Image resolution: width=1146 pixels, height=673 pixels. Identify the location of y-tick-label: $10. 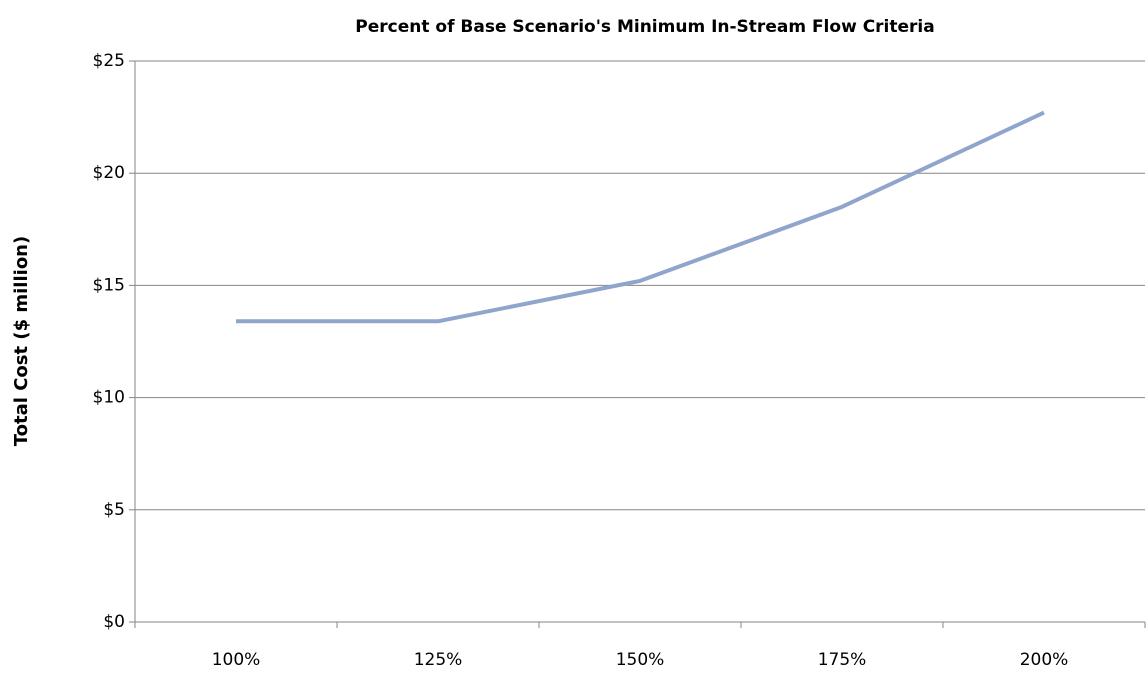
(109, 398).